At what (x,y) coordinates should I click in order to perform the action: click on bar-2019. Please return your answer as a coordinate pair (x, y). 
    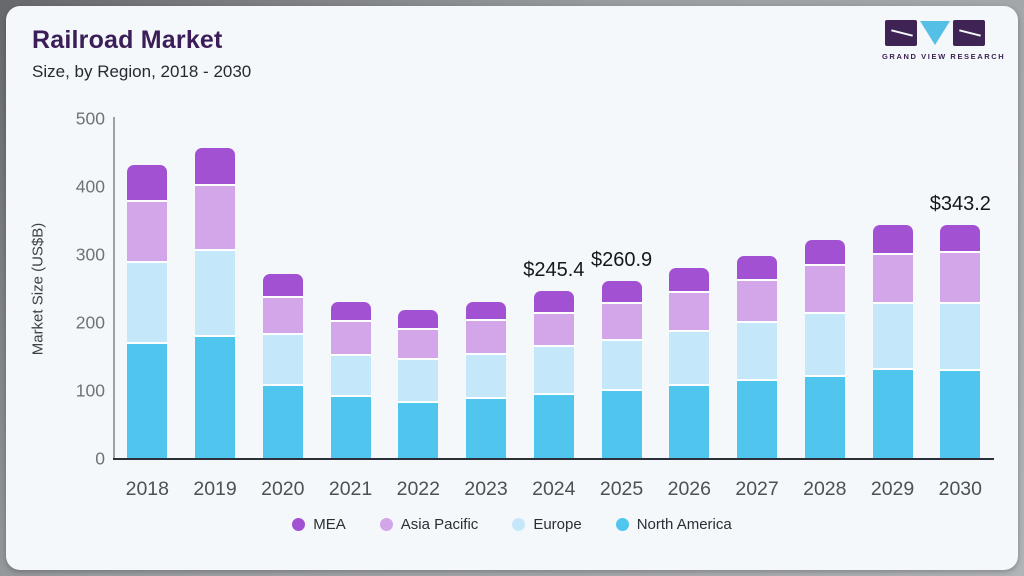
    Looking at the image, I should click on (215, 302).